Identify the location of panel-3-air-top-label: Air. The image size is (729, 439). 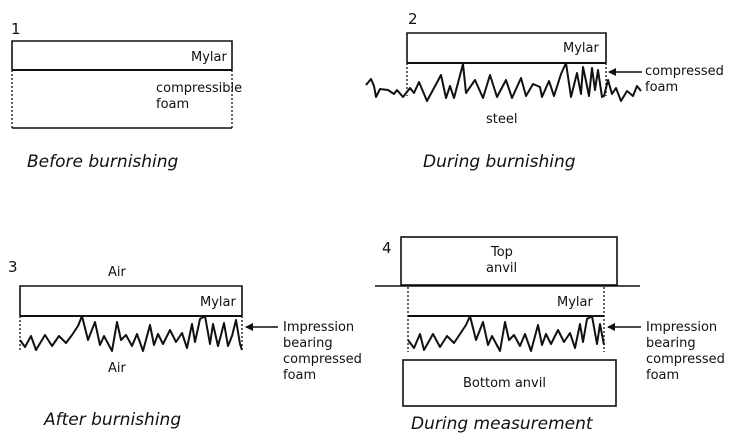
(117, 272).